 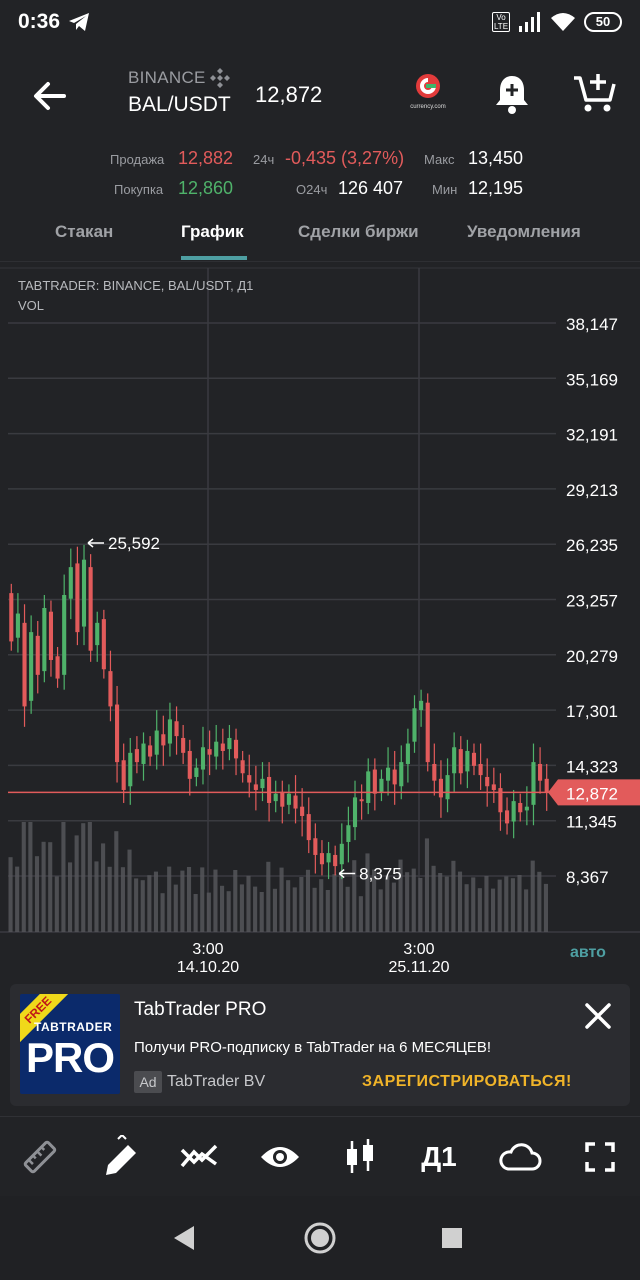 What do you see at coordinates (439, 1157) in the screenshot?
I see `timeframe-tool: Д1` at bounding box center [439, 1157].